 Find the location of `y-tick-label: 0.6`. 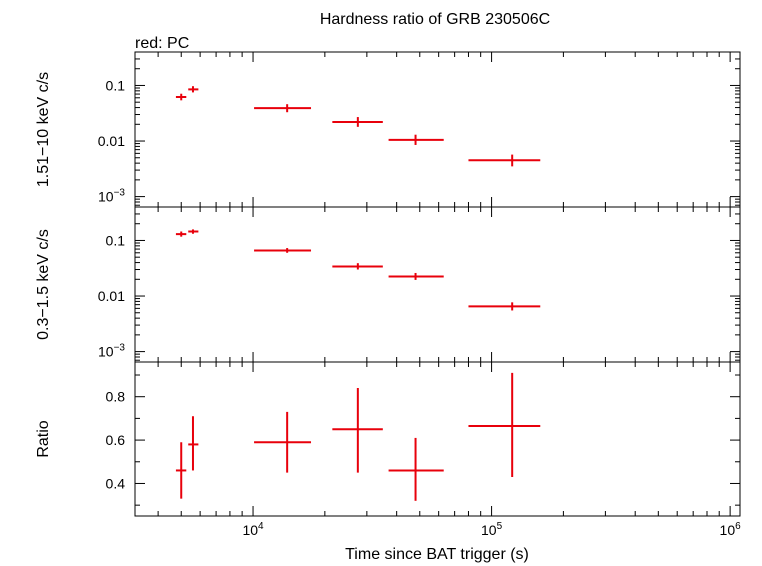

y-tick-label: 0.6 is located at coordinates (116, 440).